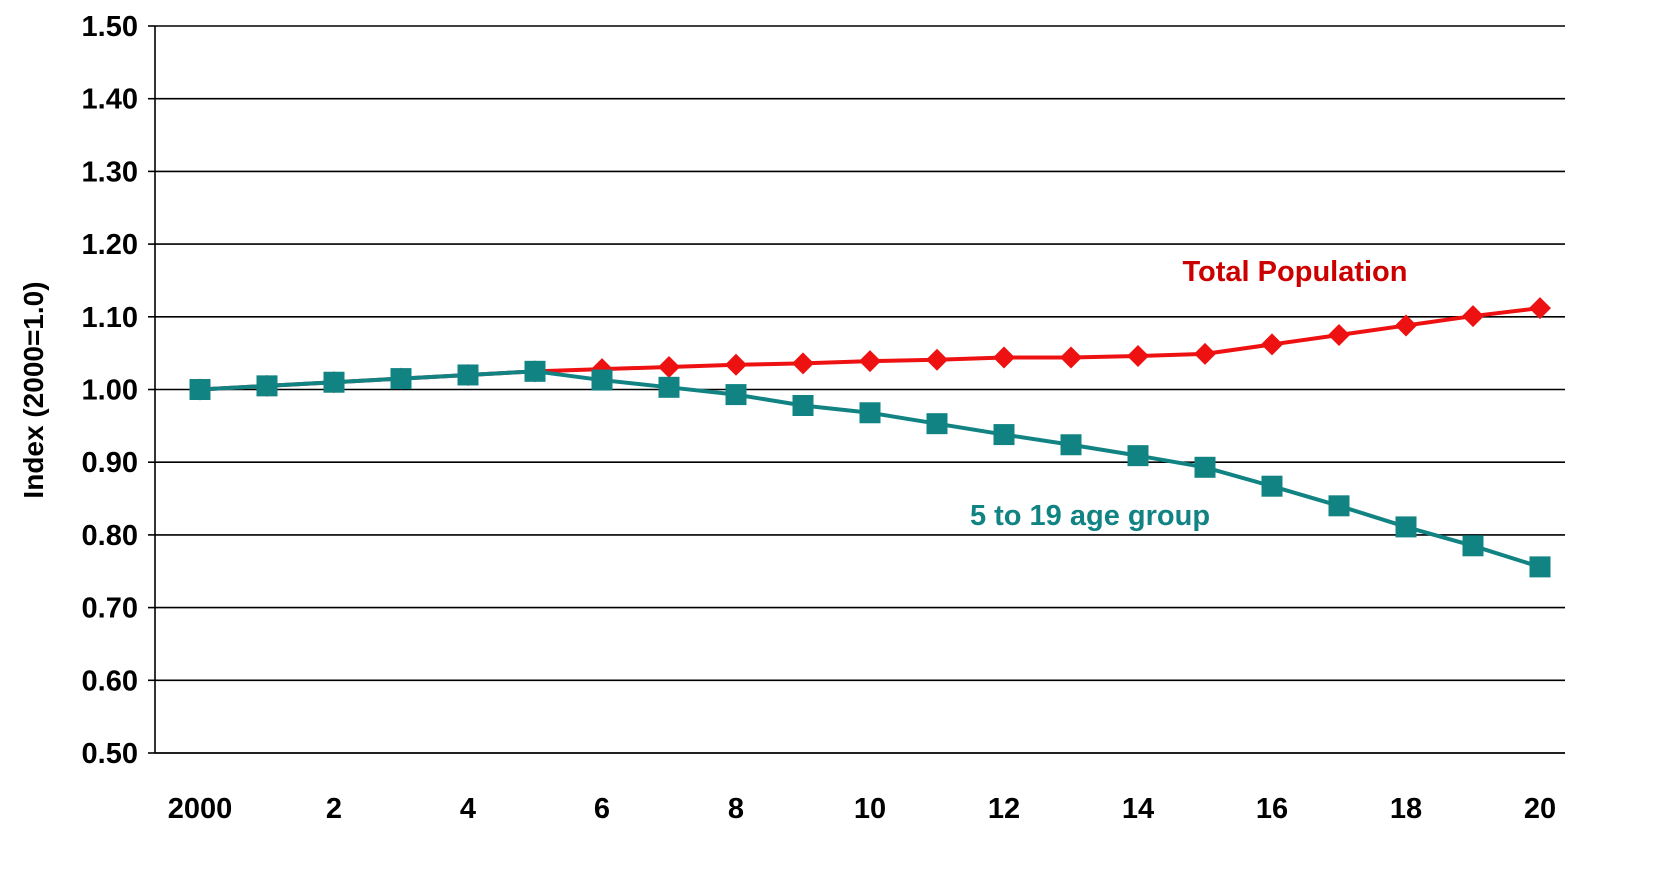 This screenshot has height=869, width=1657. What do you see at coordinates (1138, 809) in the screenshot?
I see `x-tick-label: 14` at bounding box center [1138, 809].